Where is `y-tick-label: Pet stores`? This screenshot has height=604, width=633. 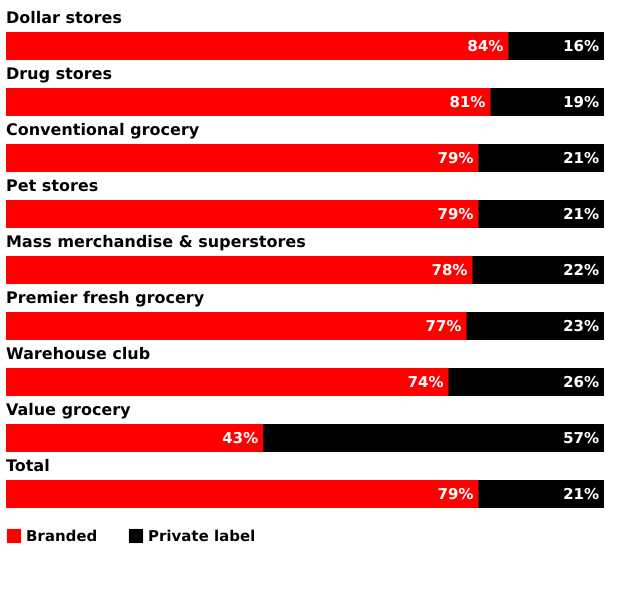
y-tick-label: Pet stores is located at coordinates (52, 185).